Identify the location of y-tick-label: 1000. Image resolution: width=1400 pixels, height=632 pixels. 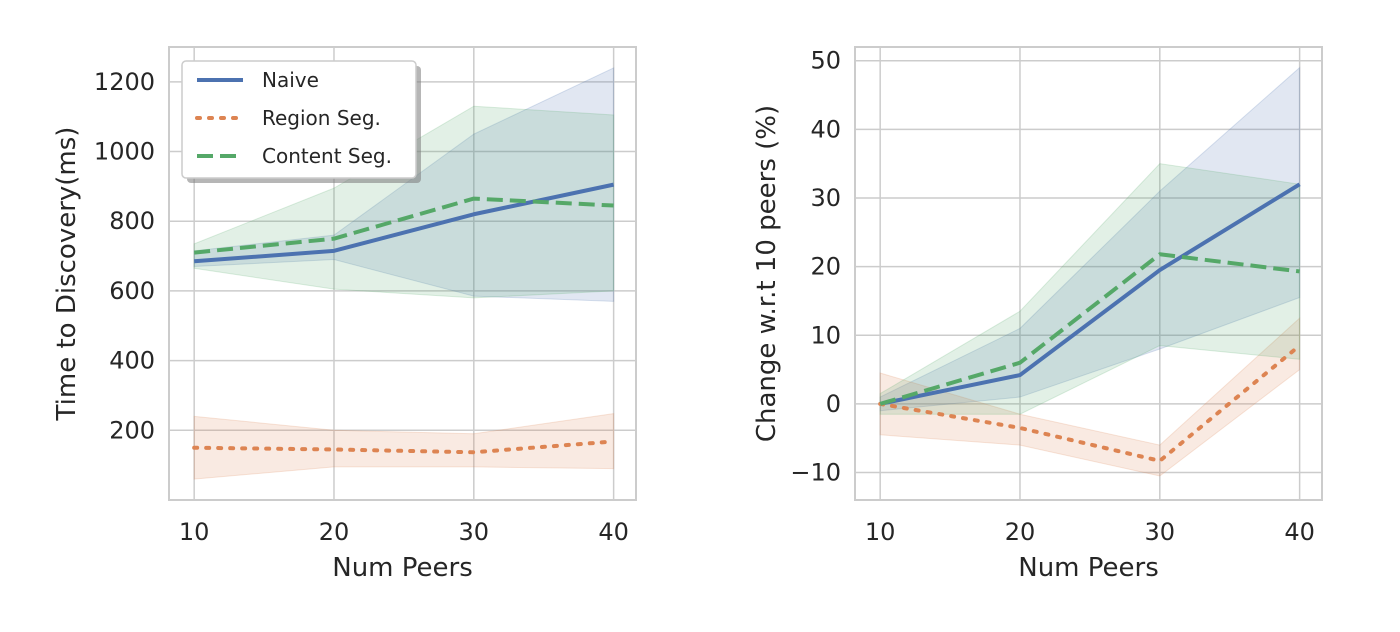
(124, 152).